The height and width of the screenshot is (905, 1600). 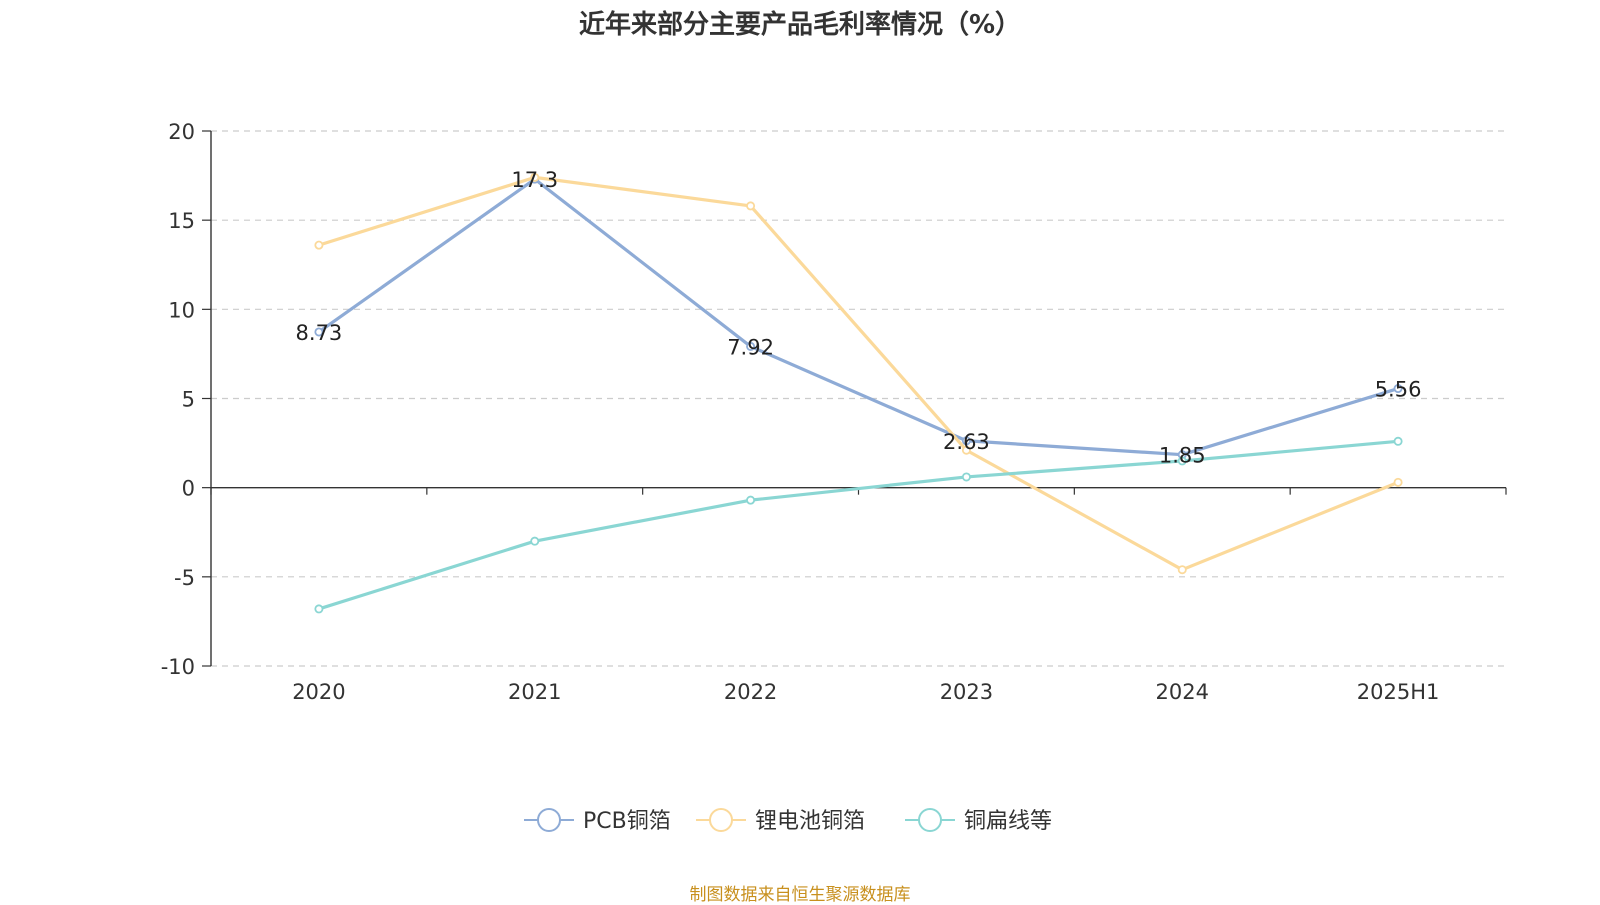 What do you see at coordinates (181, 310) in the screenshot?
I see `y-tick-label: 10` at bounding box center [181, 310].